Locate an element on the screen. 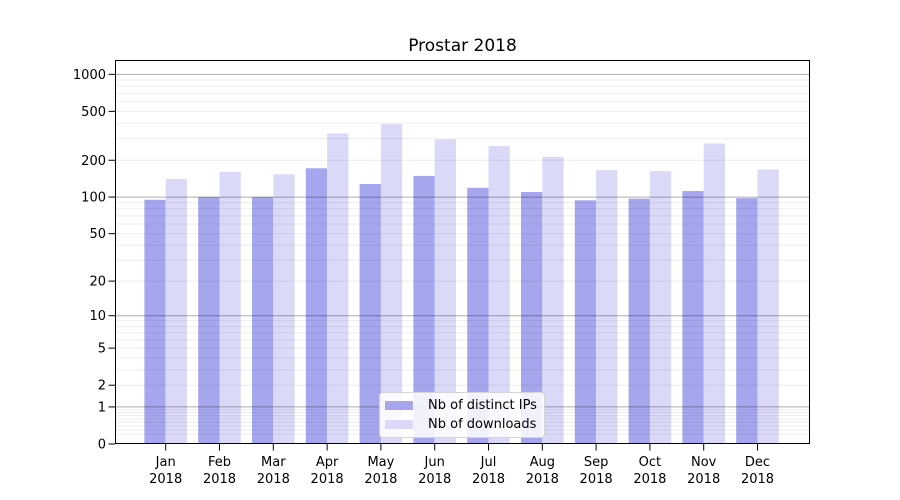 The width and height of the screenshot is (900, 500). legend-swatch-downloads is located at coordinates (399, 424).